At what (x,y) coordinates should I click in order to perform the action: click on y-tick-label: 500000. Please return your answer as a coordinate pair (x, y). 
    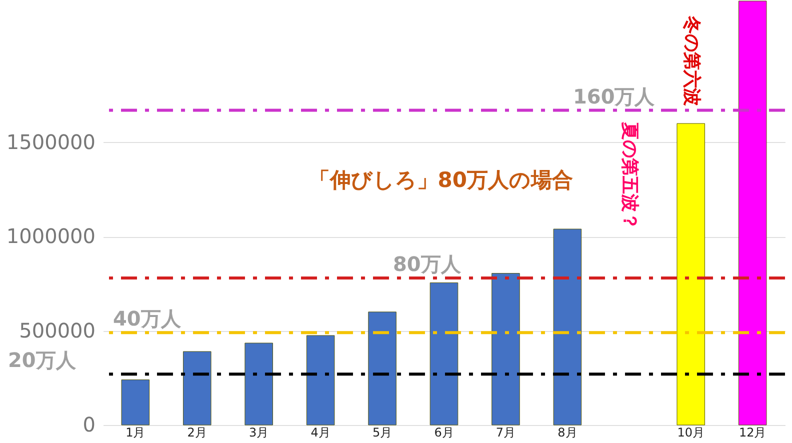
    Looking at the image, I should click on (57, 330).